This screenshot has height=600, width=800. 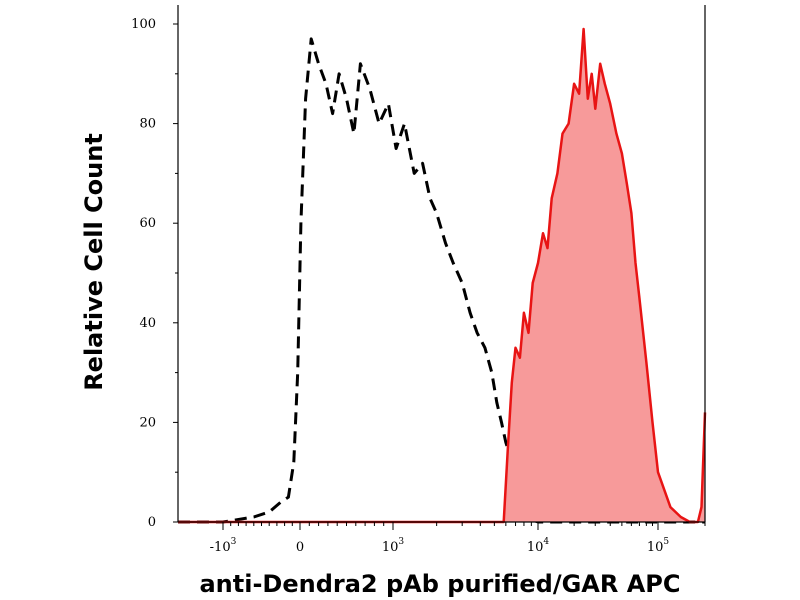 What do you see at coordinates (147, 323) in the screenshot?
I see `y-tick-label: 40` at bounding box center [147, 323].